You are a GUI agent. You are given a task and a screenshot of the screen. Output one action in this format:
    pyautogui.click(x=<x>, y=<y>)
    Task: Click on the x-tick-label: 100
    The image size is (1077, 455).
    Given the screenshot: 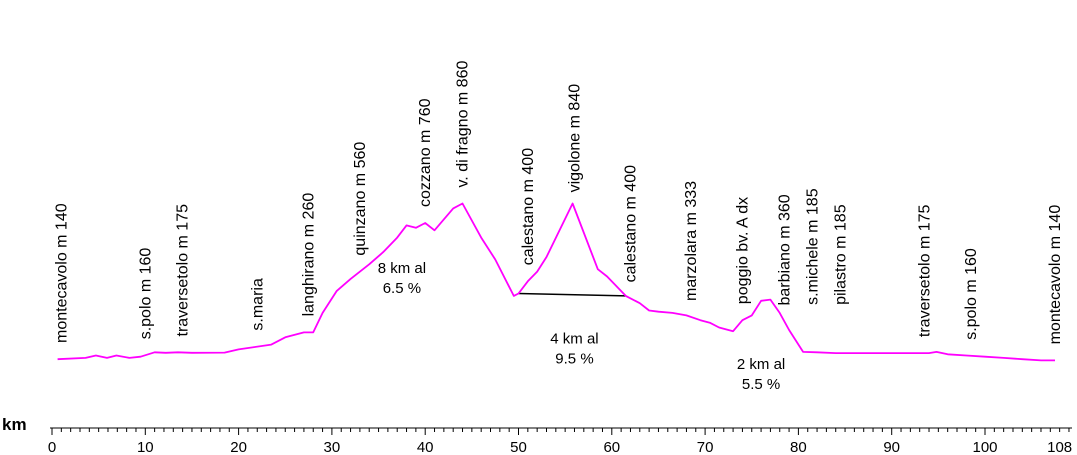 What is the action you would take?
    pyautogui.click(x=984, y=447)
    